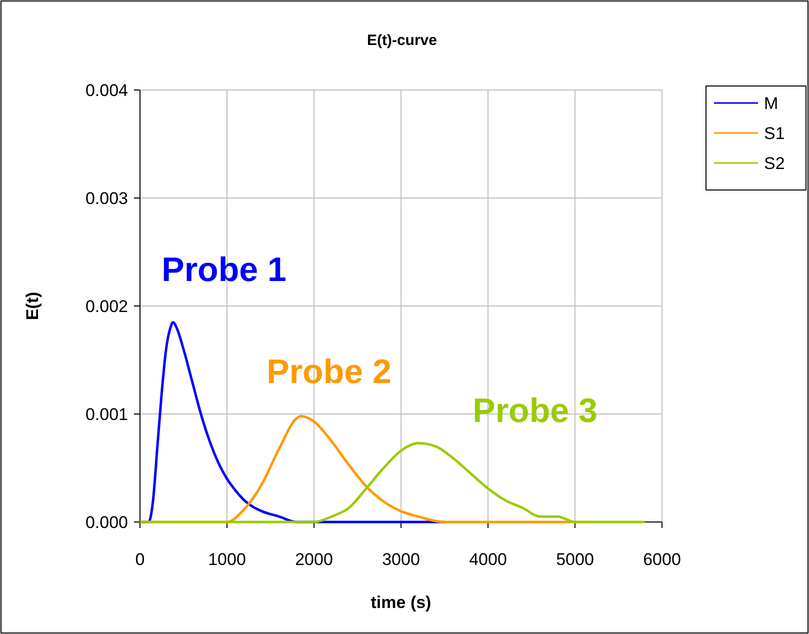 This screenshot has width=809, height=634. Describe the element at coordinates (224, 269) in the screenshot. I see `annotation: Probe 1` at that location.